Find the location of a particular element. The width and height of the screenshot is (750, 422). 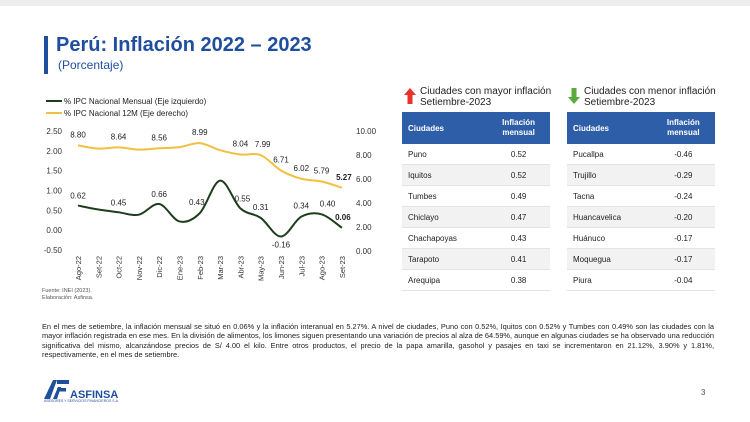

high-table-row: Puno 0.52 is located at coordinates (476, 154).